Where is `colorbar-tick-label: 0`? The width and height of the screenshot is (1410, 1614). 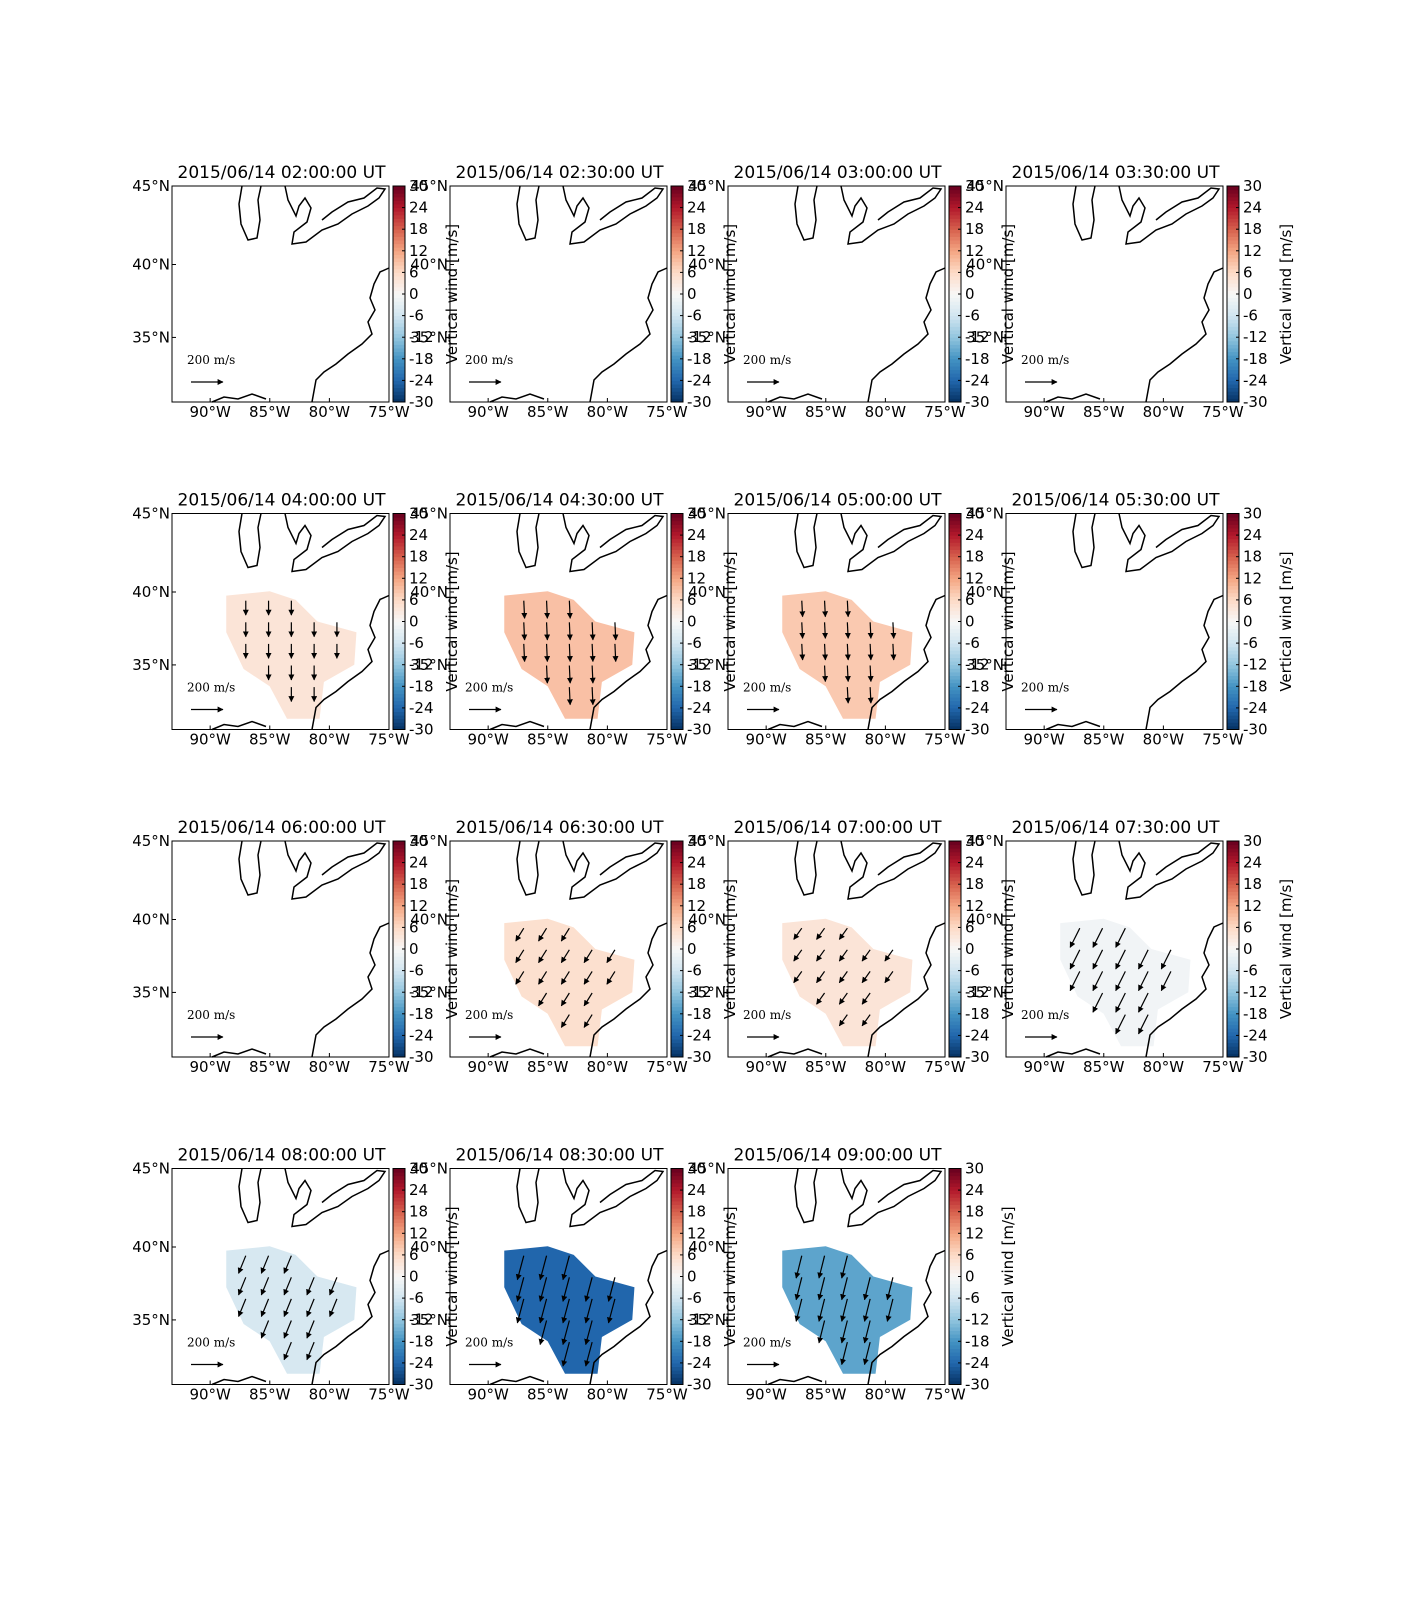 colorbar-tick-label: 0 is located at coordinates (970, 294).